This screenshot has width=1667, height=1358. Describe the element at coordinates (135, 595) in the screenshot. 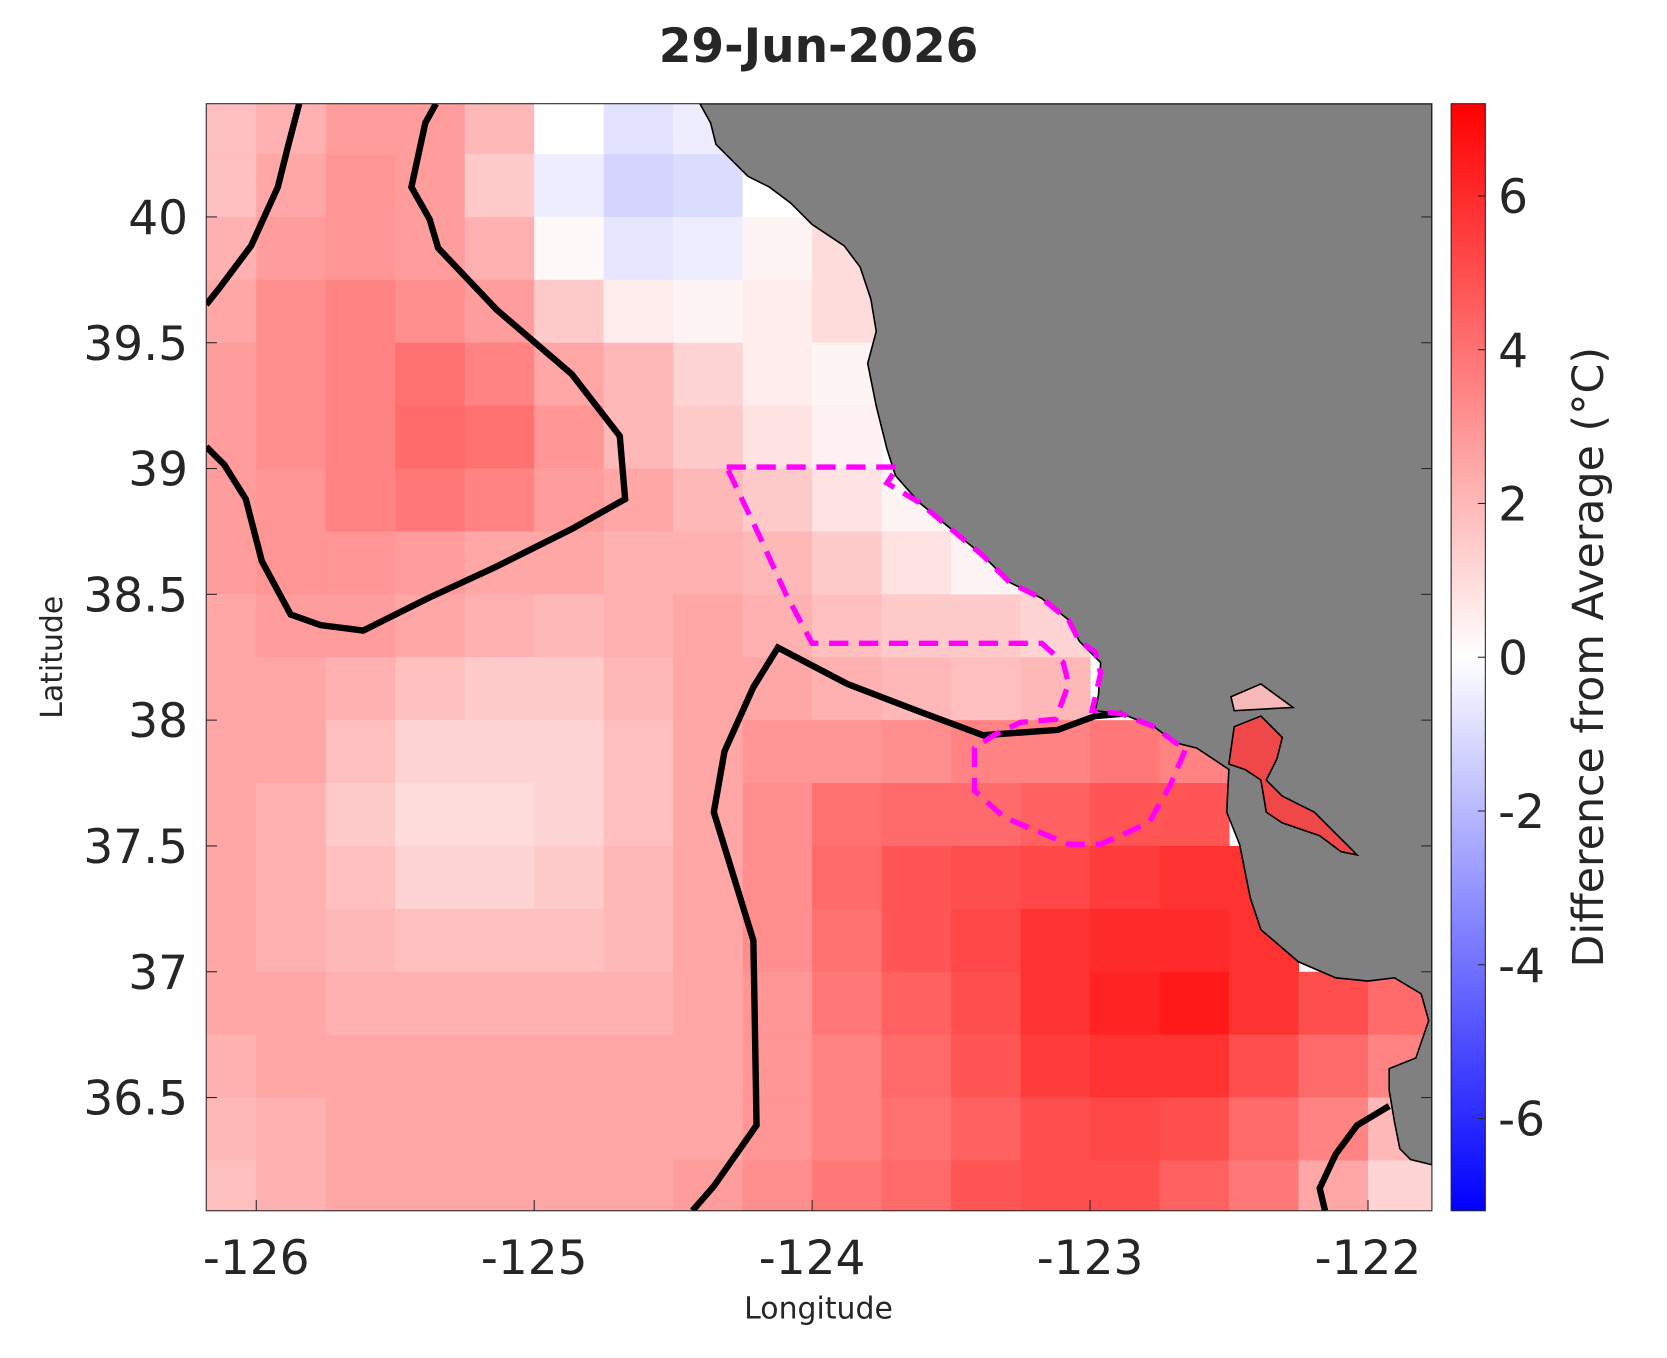

I see `y-tick-label: 38.5` at that location.